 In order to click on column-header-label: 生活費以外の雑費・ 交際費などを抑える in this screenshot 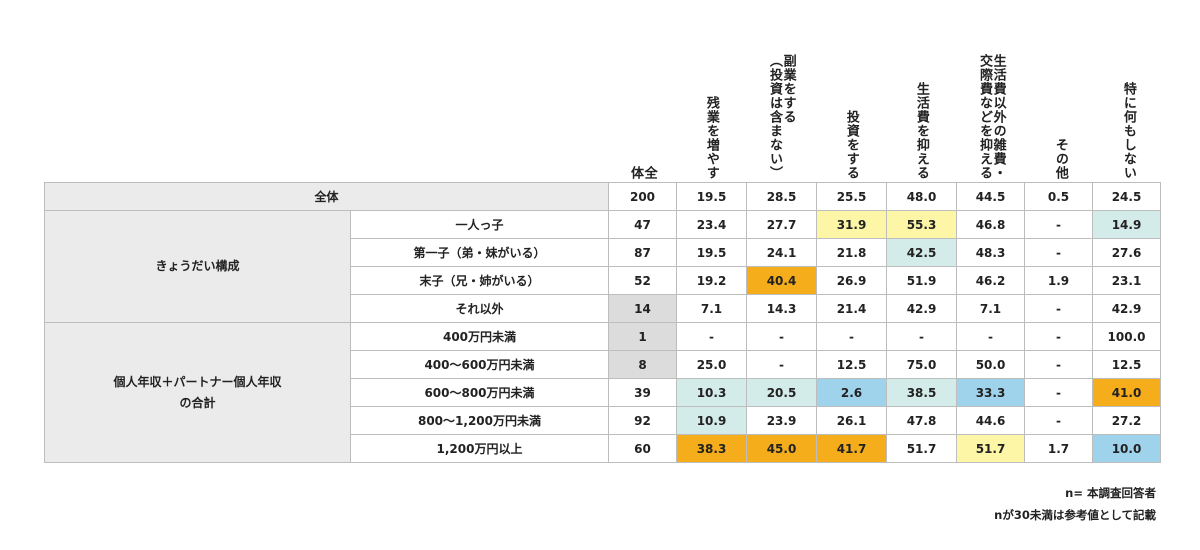, I will do `click(991, 117)`.